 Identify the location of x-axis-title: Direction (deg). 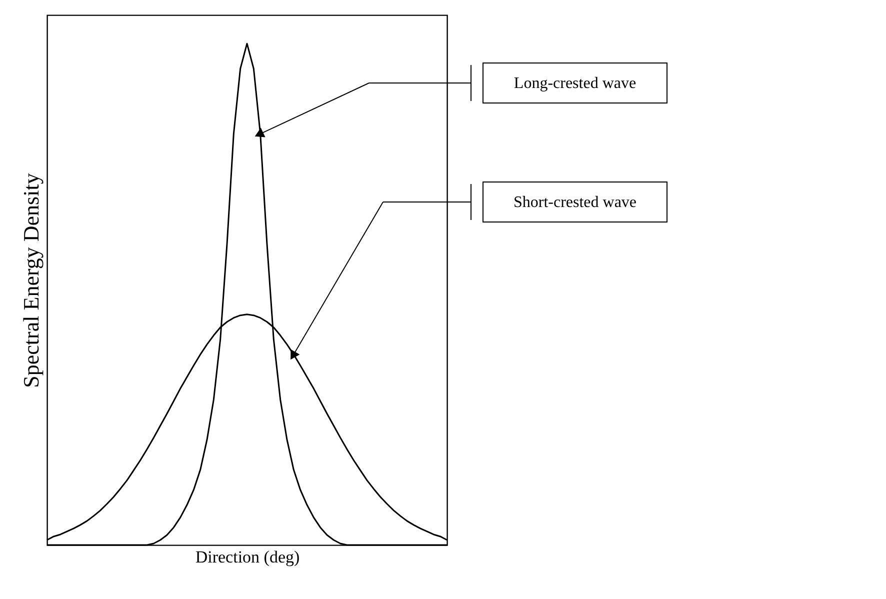
(247, 557).